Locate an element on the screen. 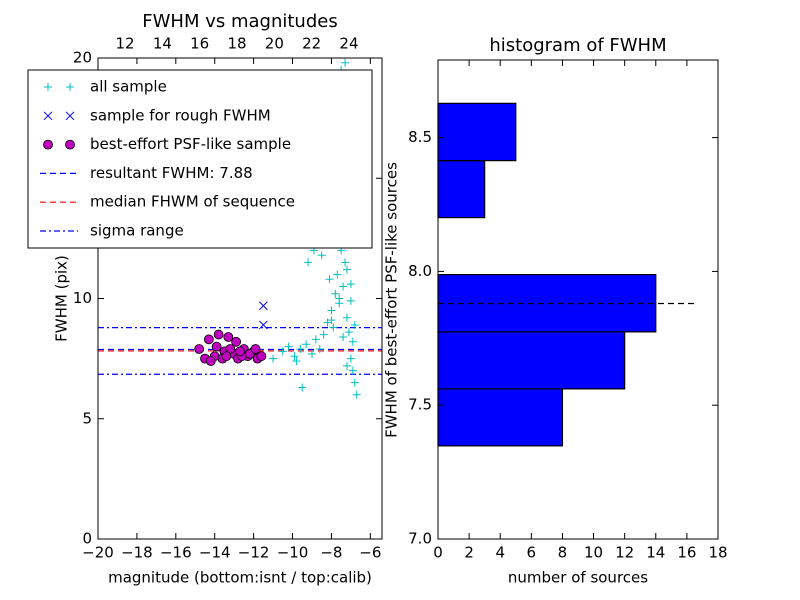  x2-tick-label: 18 is located at coordinates (236, 44).